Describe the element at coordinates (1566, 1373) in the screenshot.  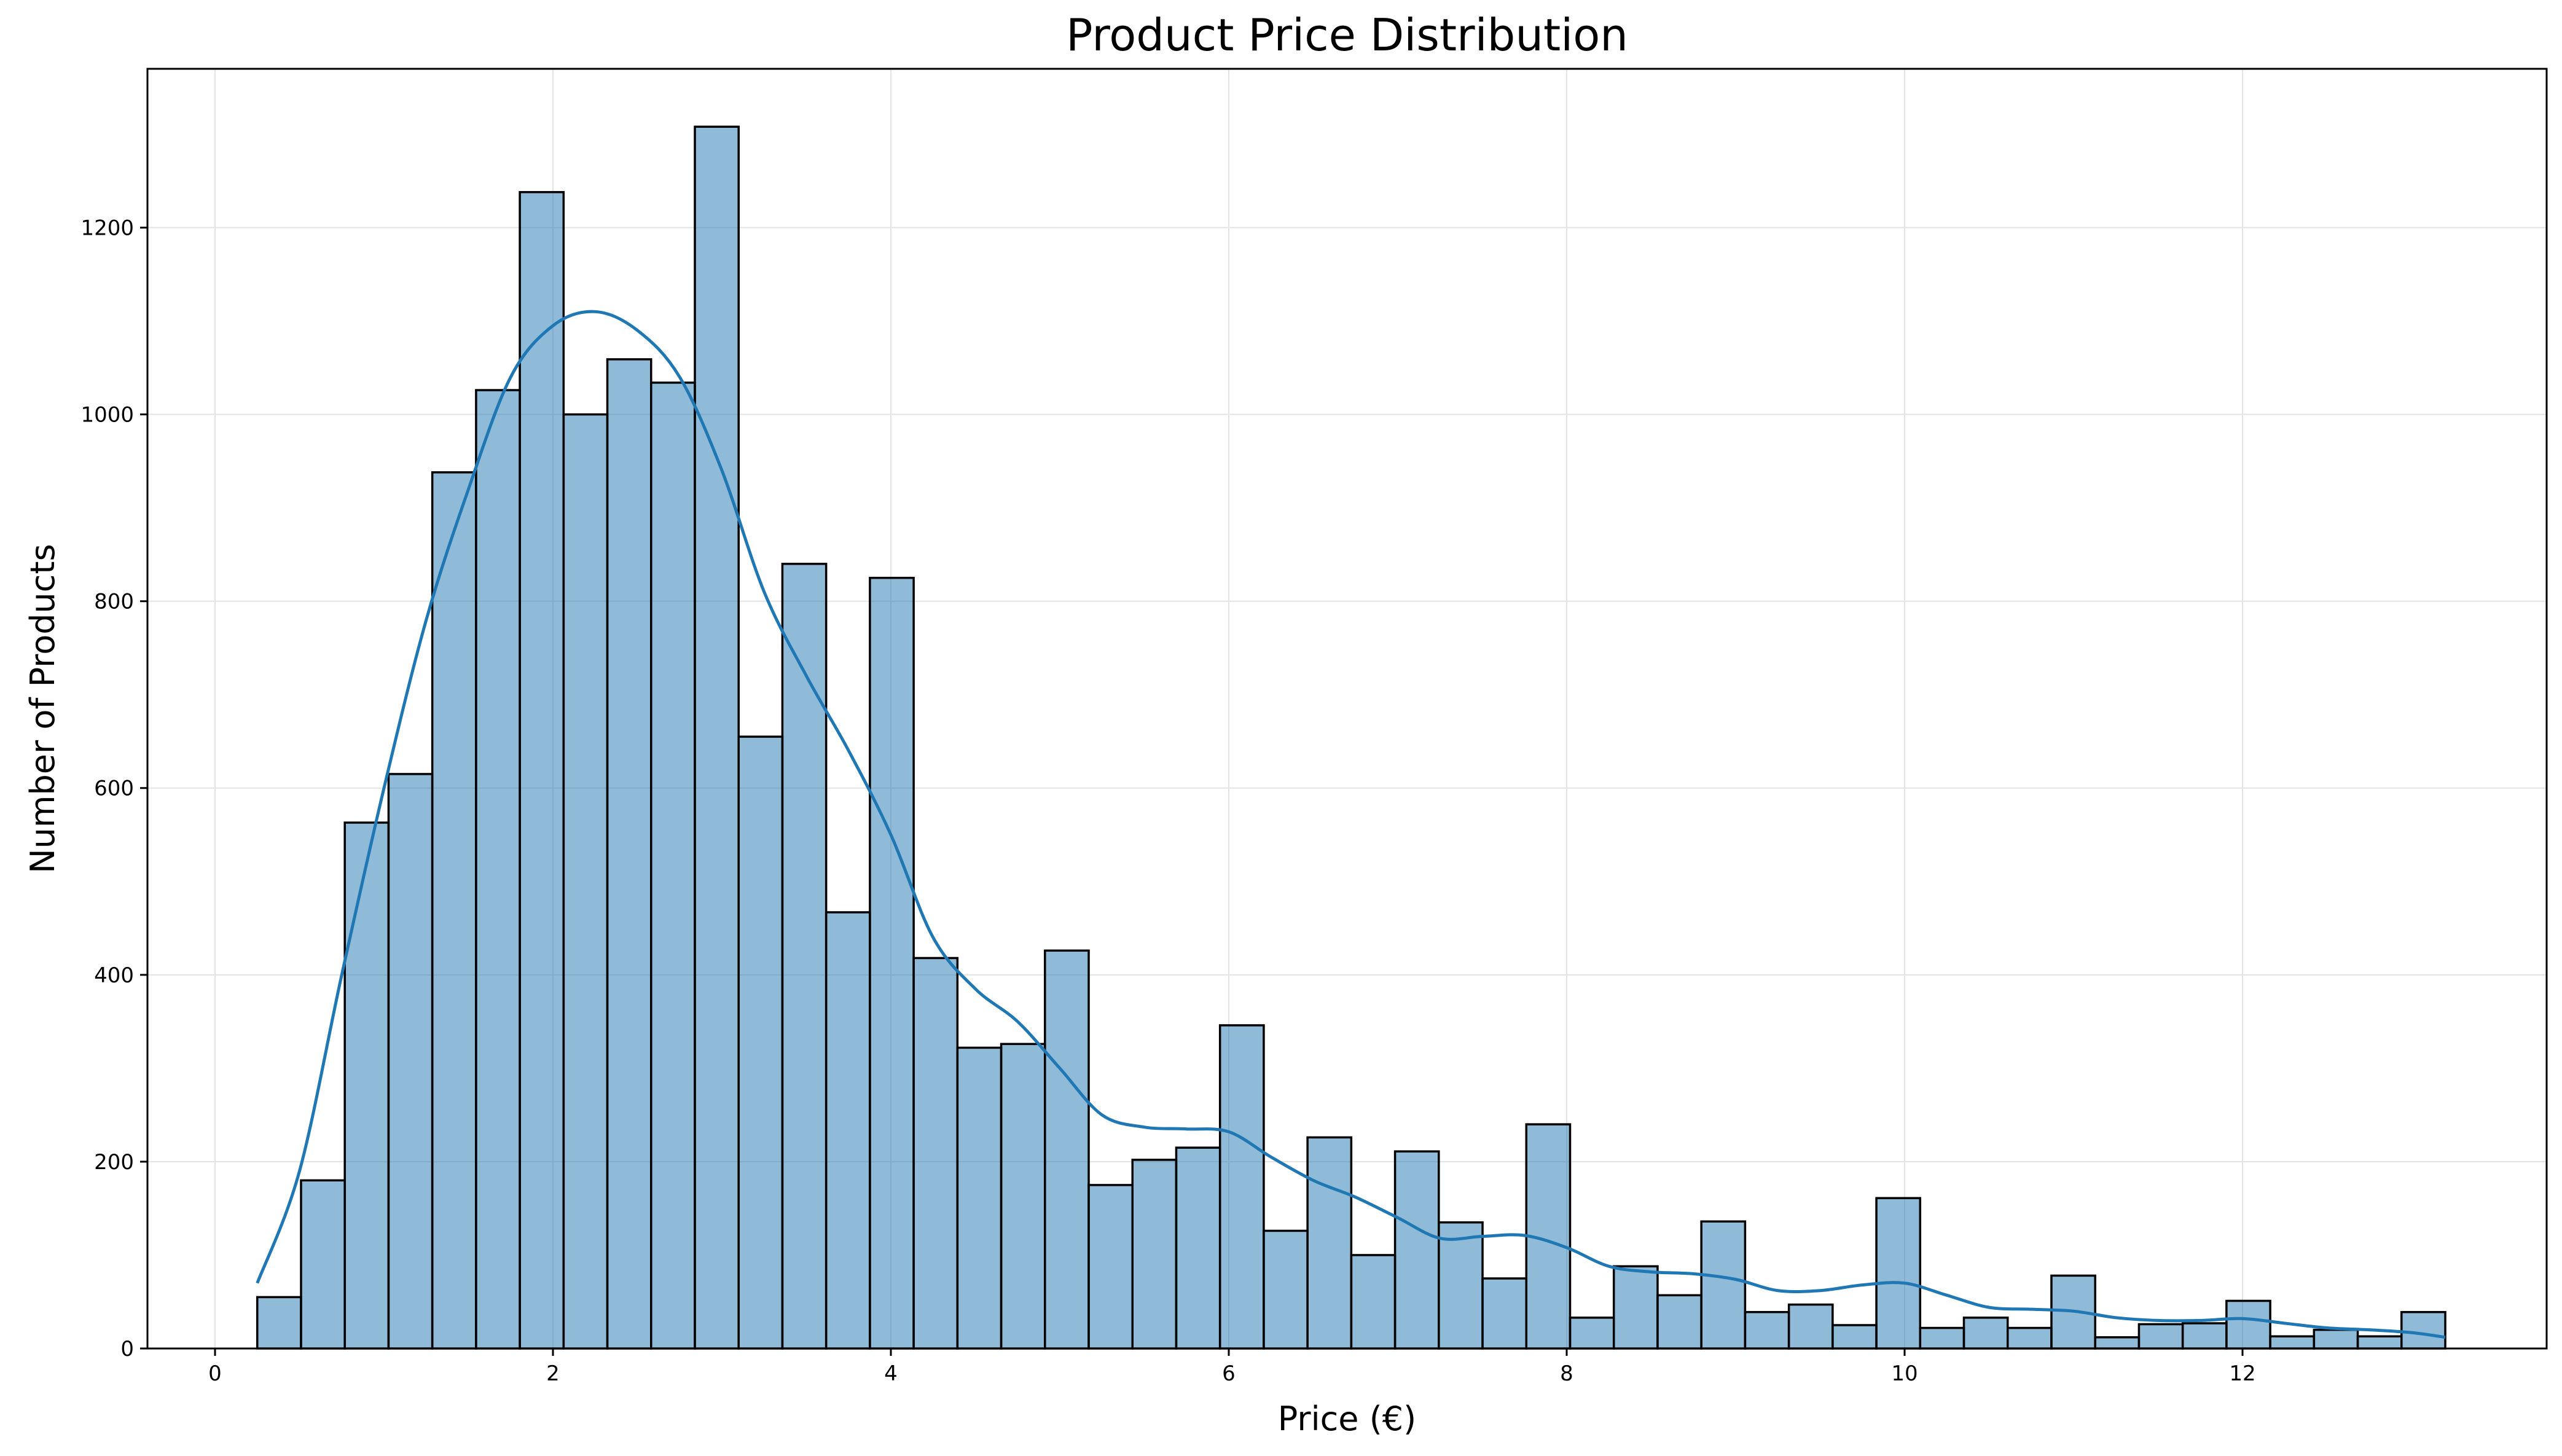
I see `x-tick-label: 8` at that location.